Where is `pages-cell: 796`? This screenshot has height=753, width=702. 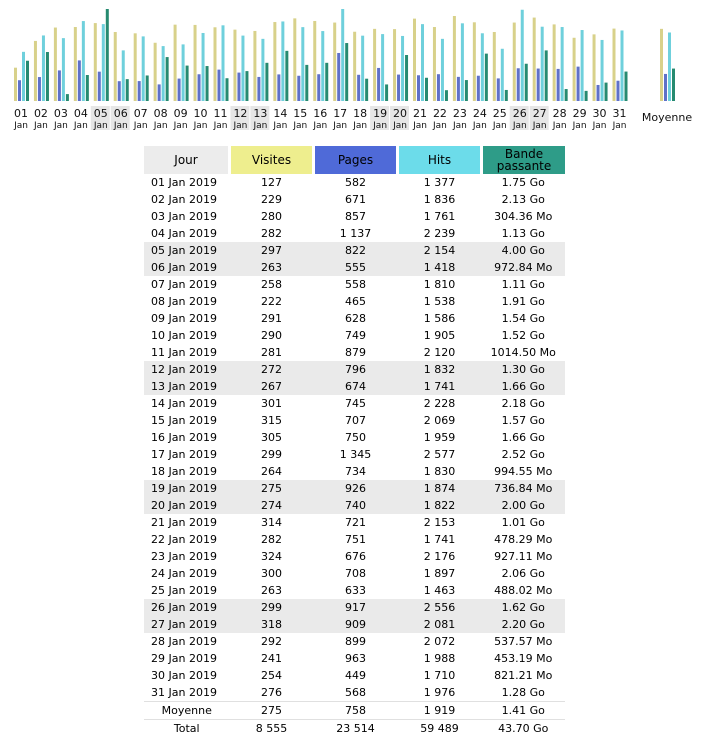
pages-cell: 796 is located at coordinates (355, 369).